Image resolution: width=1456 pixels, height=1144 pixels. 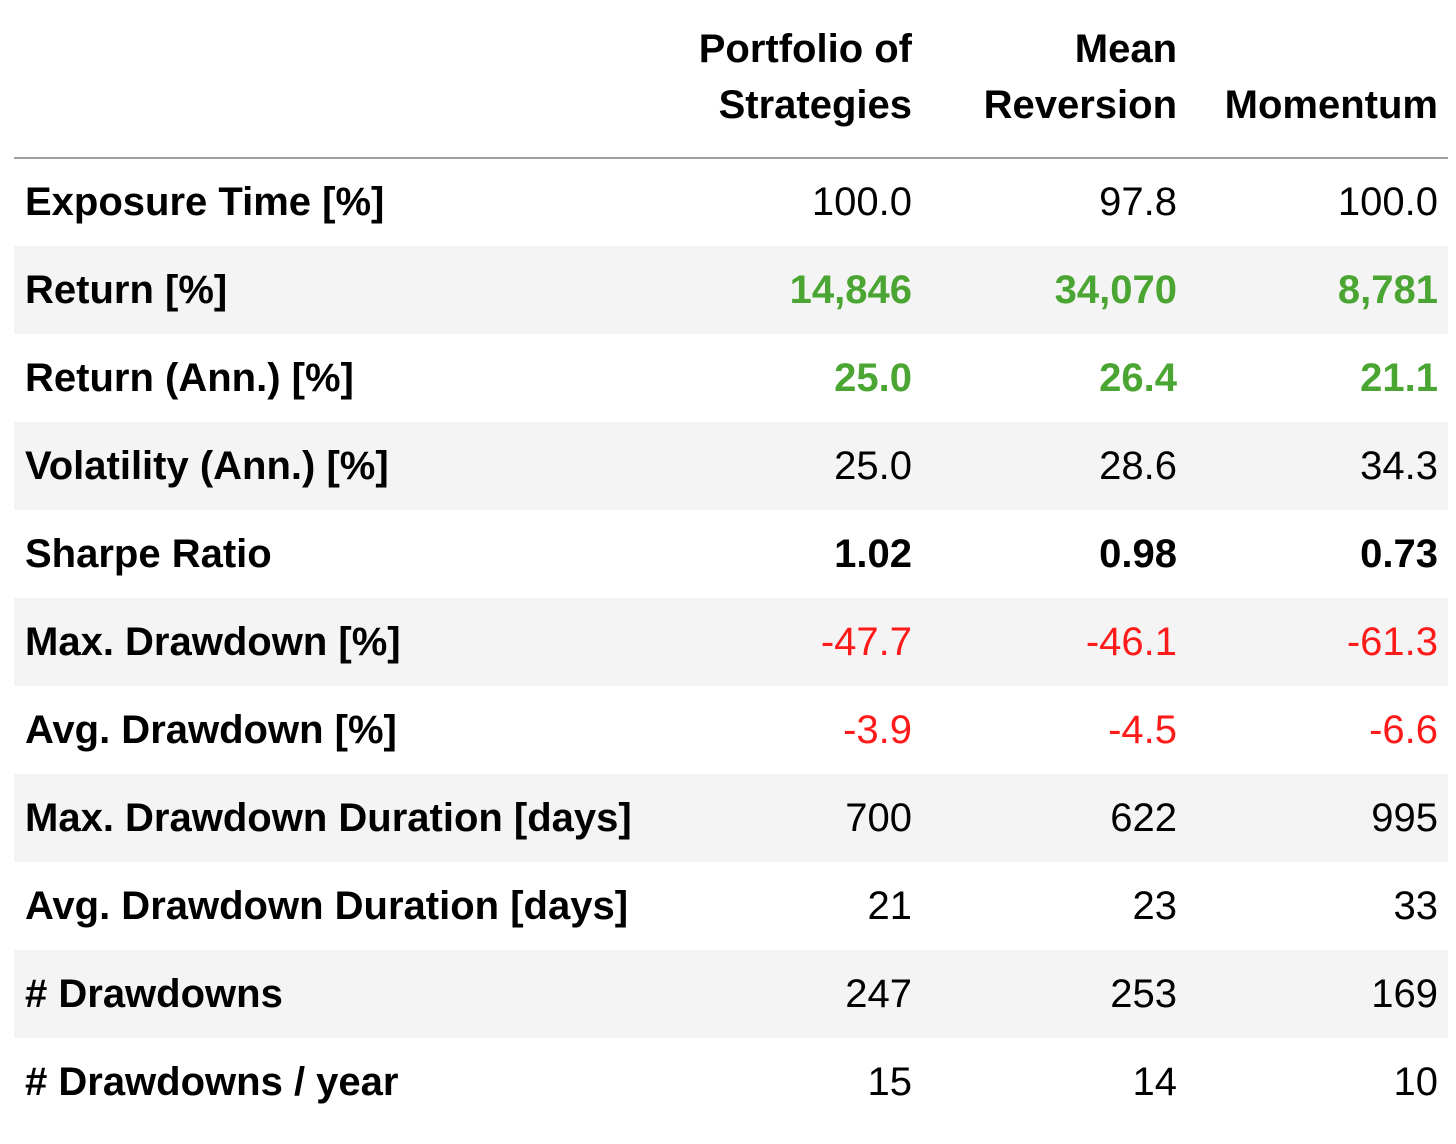 I want to click on table-cell: 23, so click(x=1155, y=905).